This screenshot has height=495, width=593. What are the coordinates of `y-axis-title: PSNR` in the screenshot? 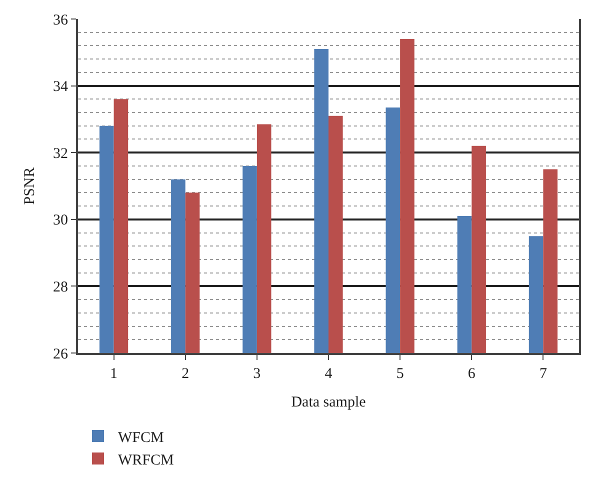 It's located at (30, 186).